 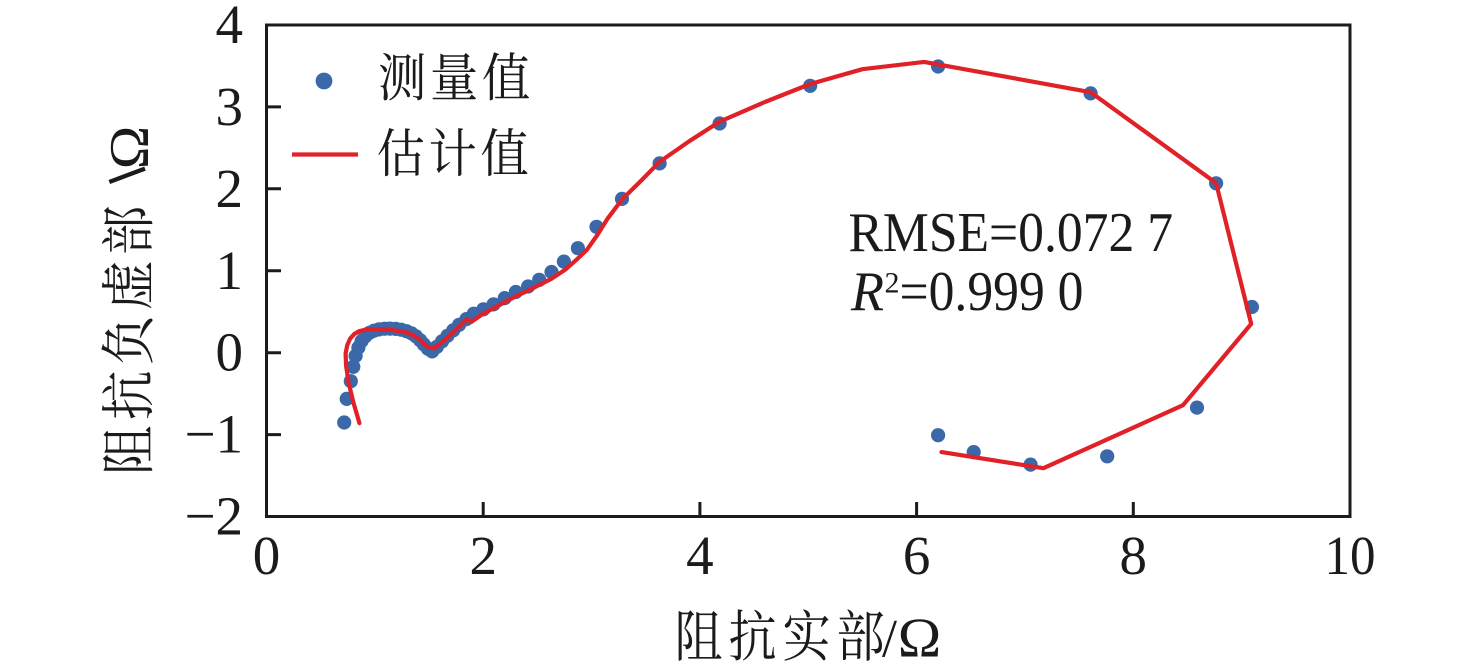 I want to click on svg-text: 6, so click(x=917, y=555).